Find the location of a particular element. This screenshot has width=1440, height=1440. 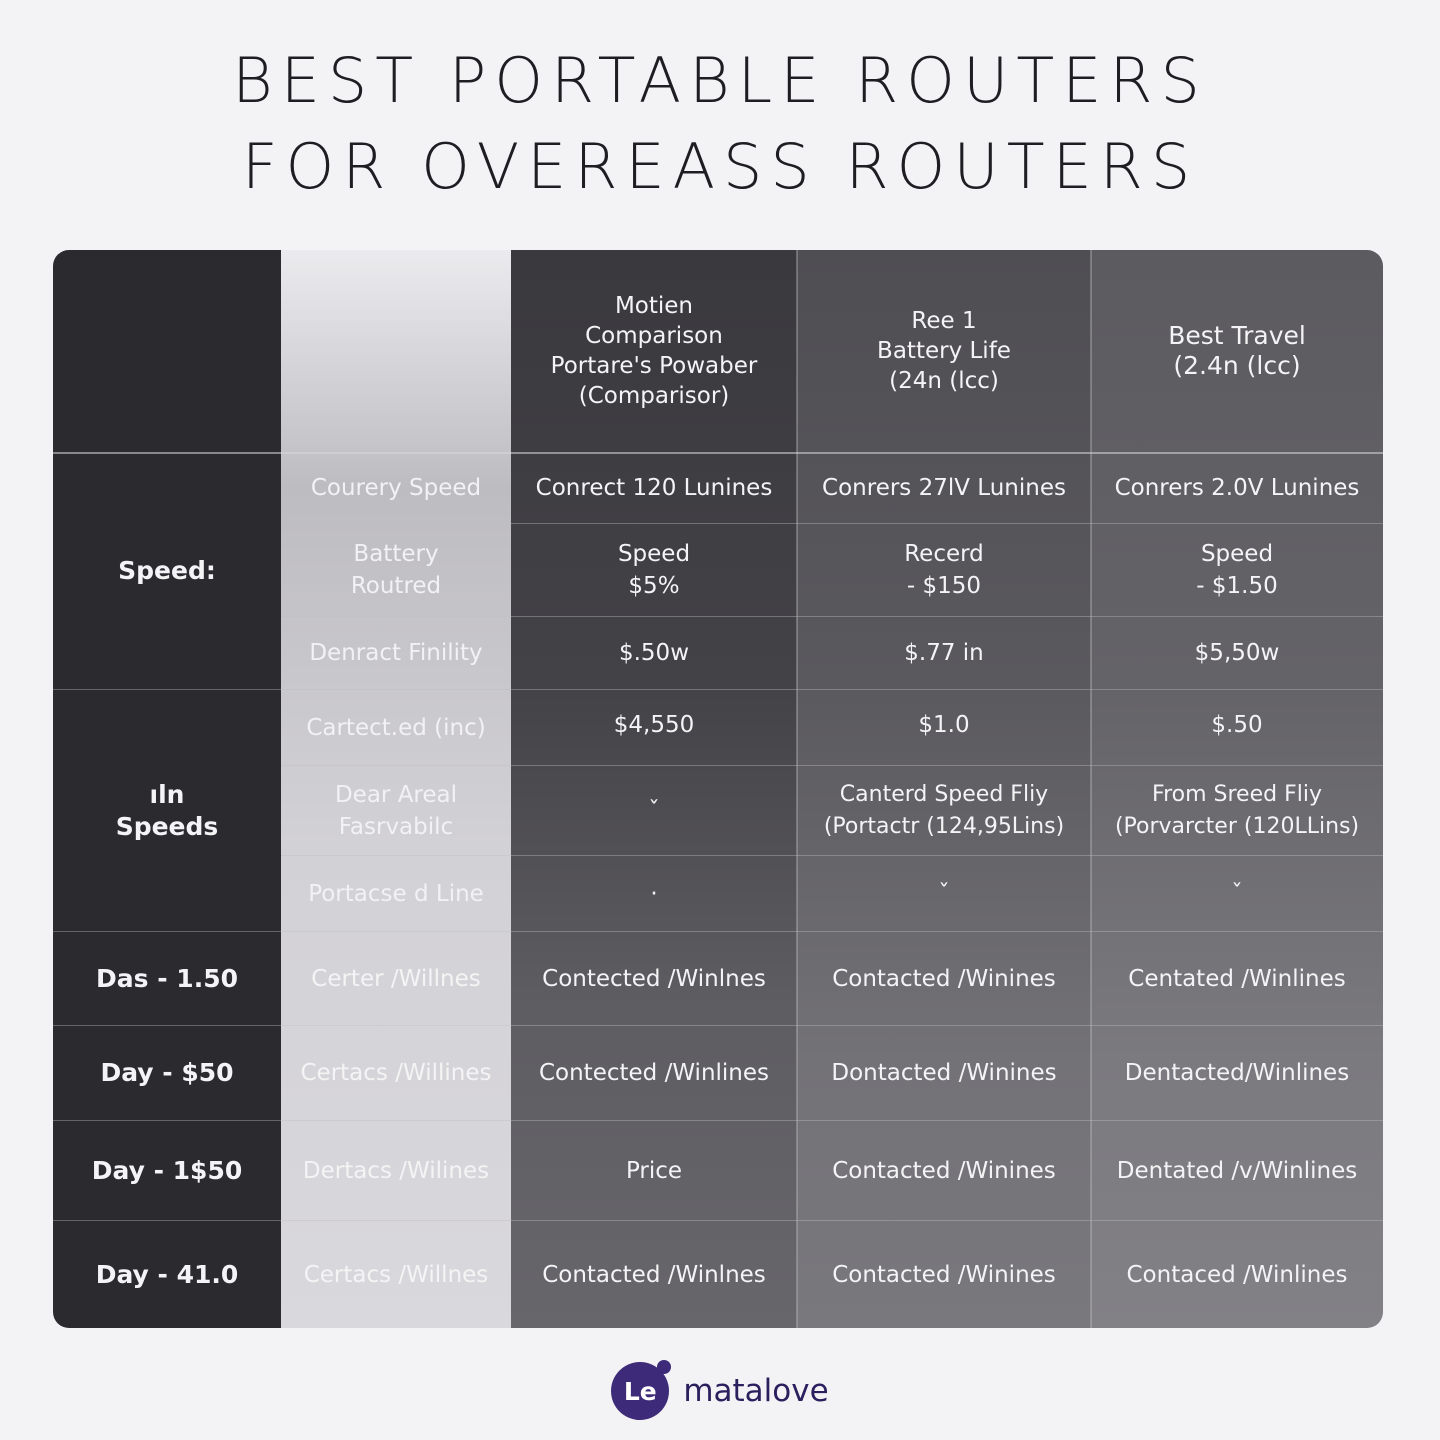

table-cell: $.77 in is located at coordinates (944, 653).